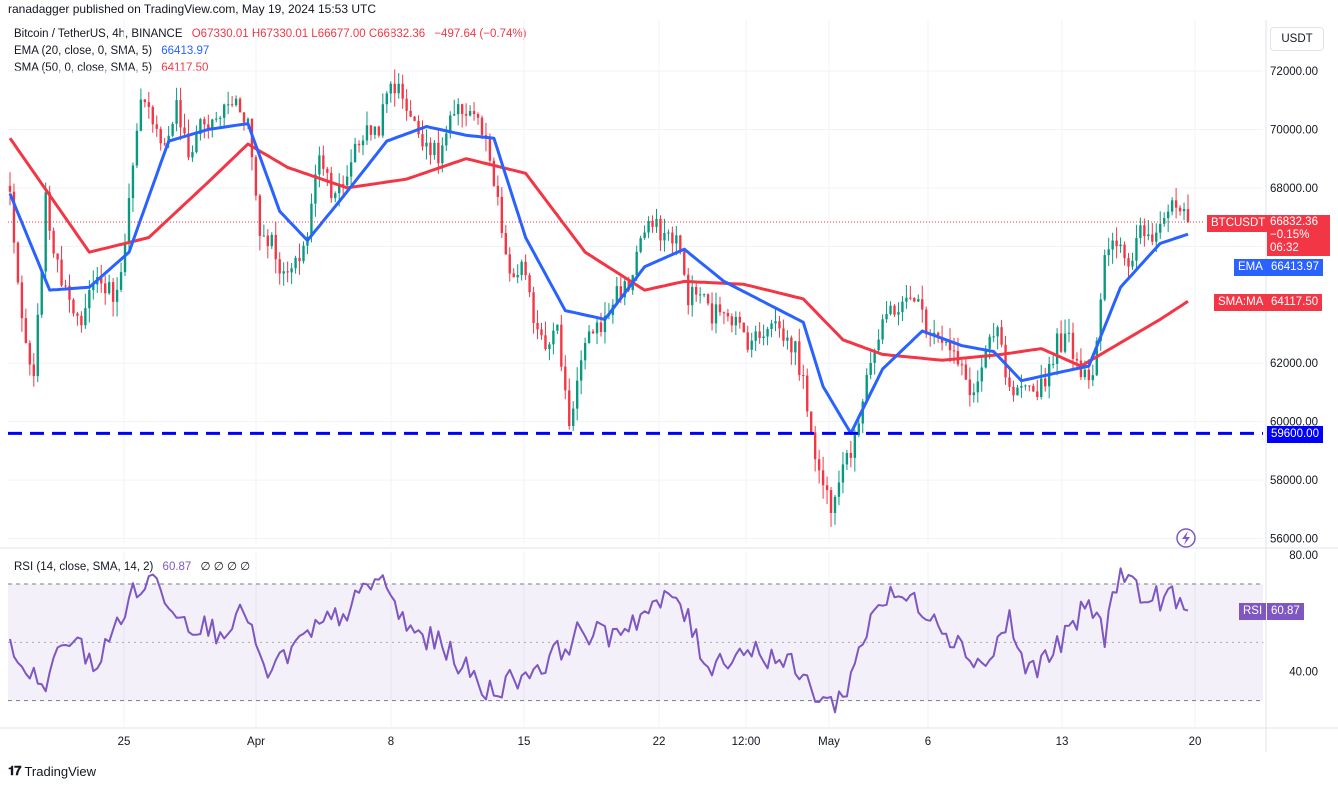 The image size is (1338, 787). What do you see at coordinates (177, 567) in the screenshot?
I see `rsi-value: 60.87` at bounding box center [177, 567].